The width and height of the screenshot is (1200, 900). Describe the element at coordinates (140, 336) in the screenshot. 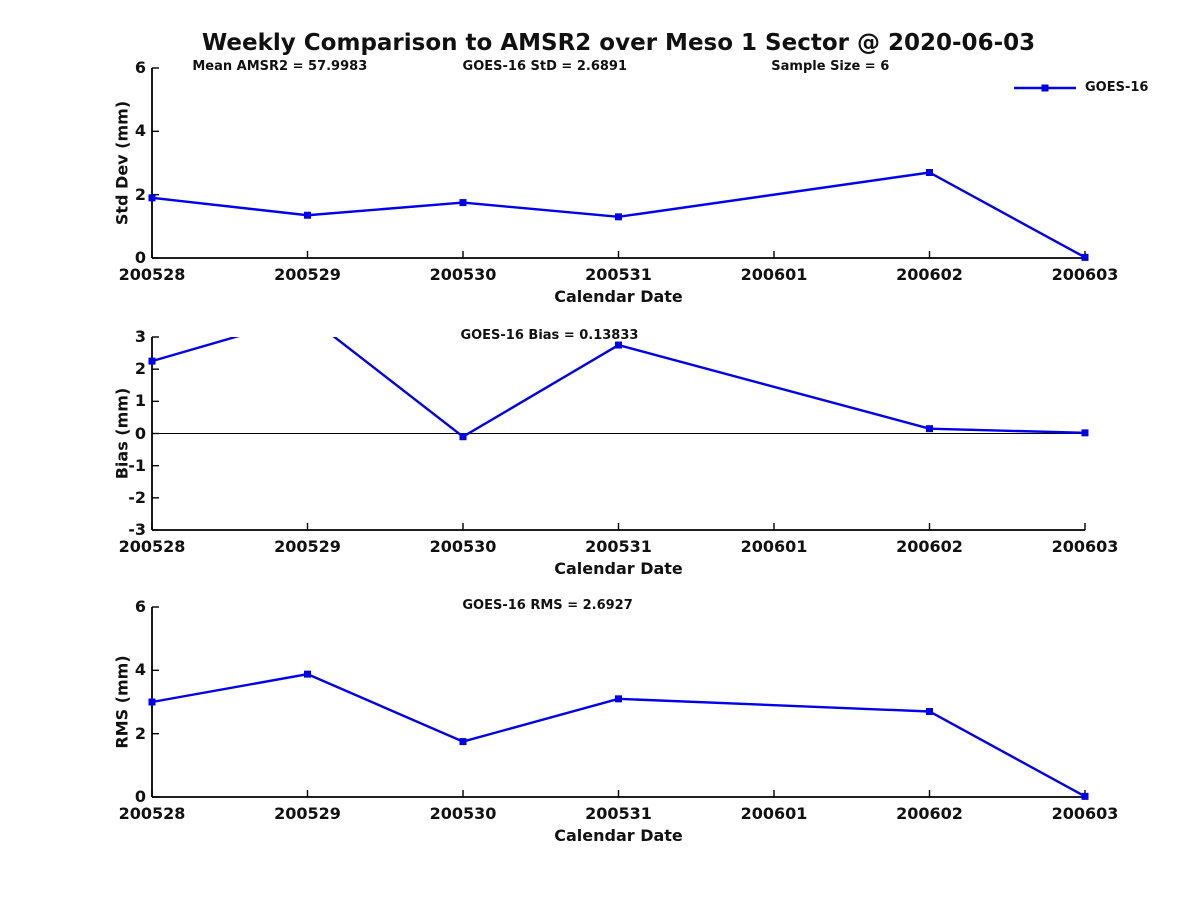

I see `y-tick-label: 3` at that location.